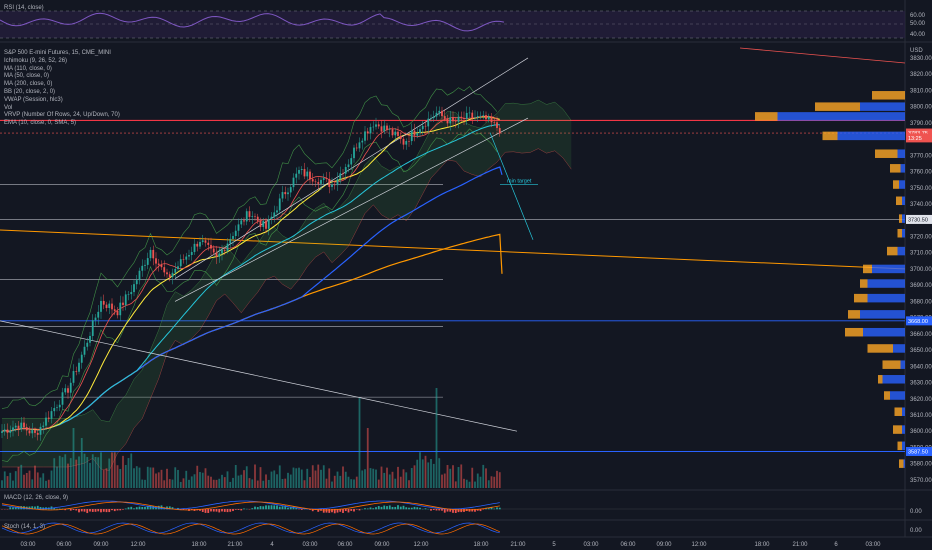 The image size is (932, 550). I want to click on legend-item: Vol, so click(8, 107).